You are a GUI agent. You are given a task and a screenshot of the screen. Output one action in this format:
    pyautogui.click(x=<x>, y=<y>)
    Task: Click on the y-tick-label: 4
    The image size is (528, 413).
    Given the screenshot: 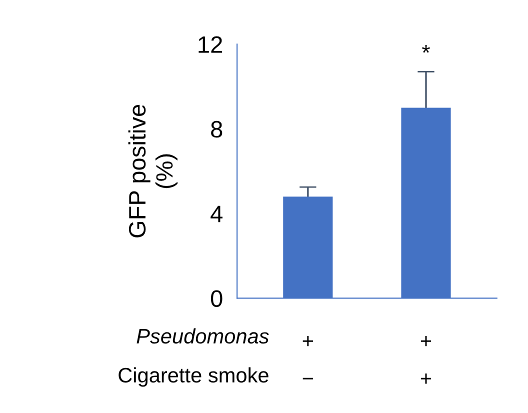 What is the action you would take?
    pyautogui.click(x=216, y=214)
    